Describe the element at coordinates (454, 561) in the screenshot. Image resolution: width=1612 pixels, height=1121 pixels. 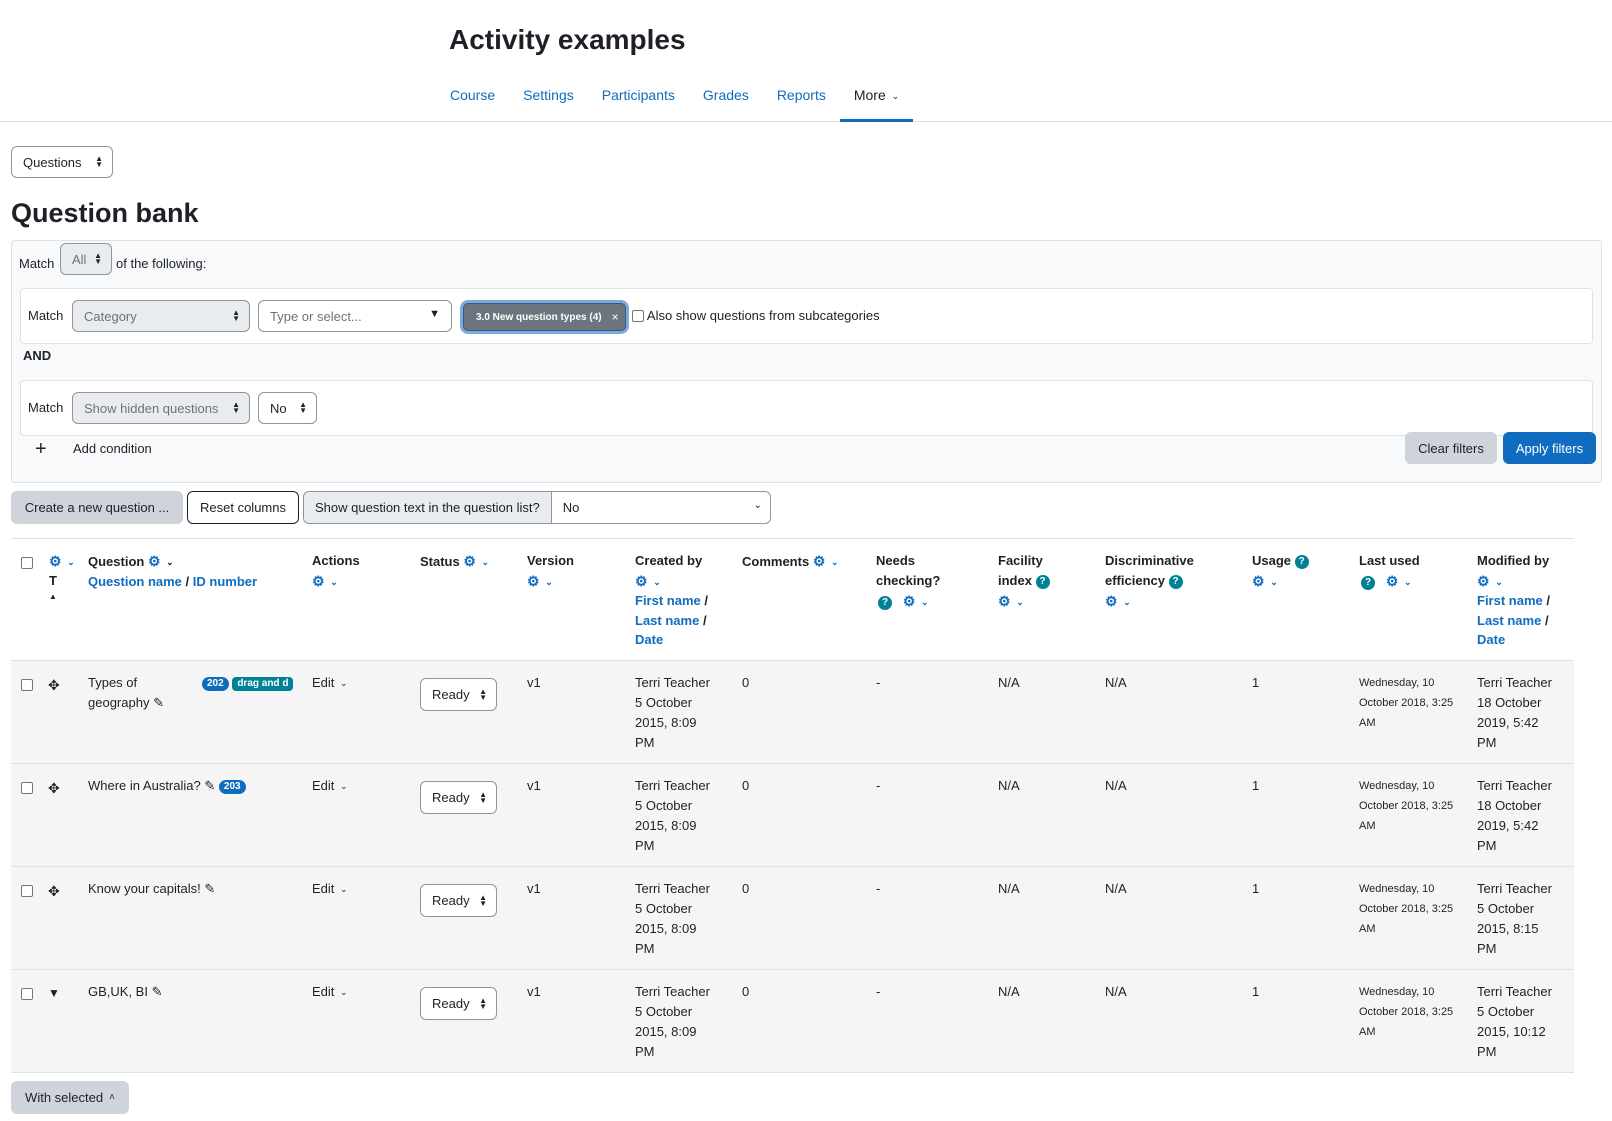
I see `status-header: Status ⚙ ⌄` at that location.